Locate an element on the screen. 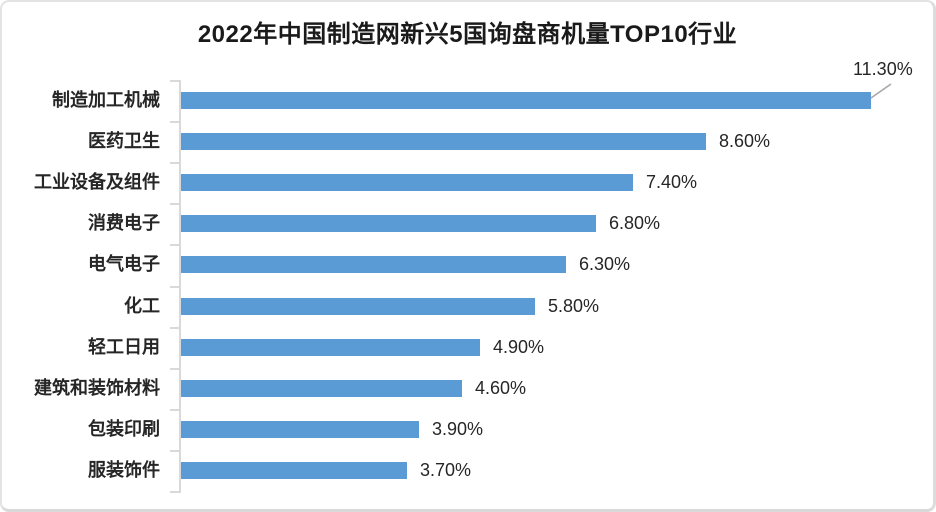  value-label: 3.90% is located at coordinates (458, 428).